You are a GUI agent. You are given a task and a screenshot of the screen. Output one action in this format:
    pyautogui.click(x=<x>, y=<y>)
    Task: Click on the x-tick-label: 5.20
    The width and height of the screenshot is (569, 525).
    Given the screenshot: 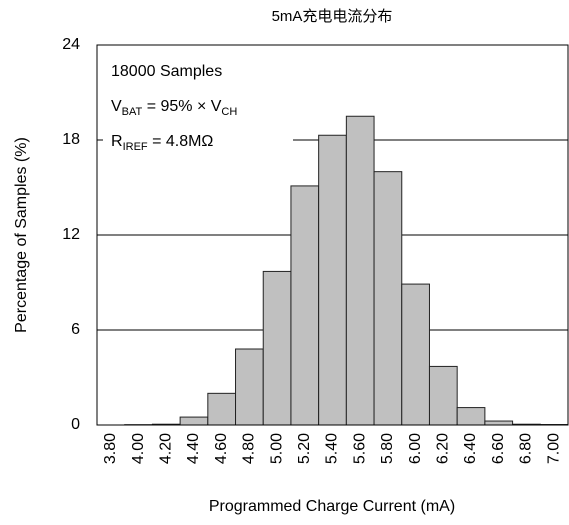 What is the action you would take?
    pyautogui.click(x=304, y=448)
    